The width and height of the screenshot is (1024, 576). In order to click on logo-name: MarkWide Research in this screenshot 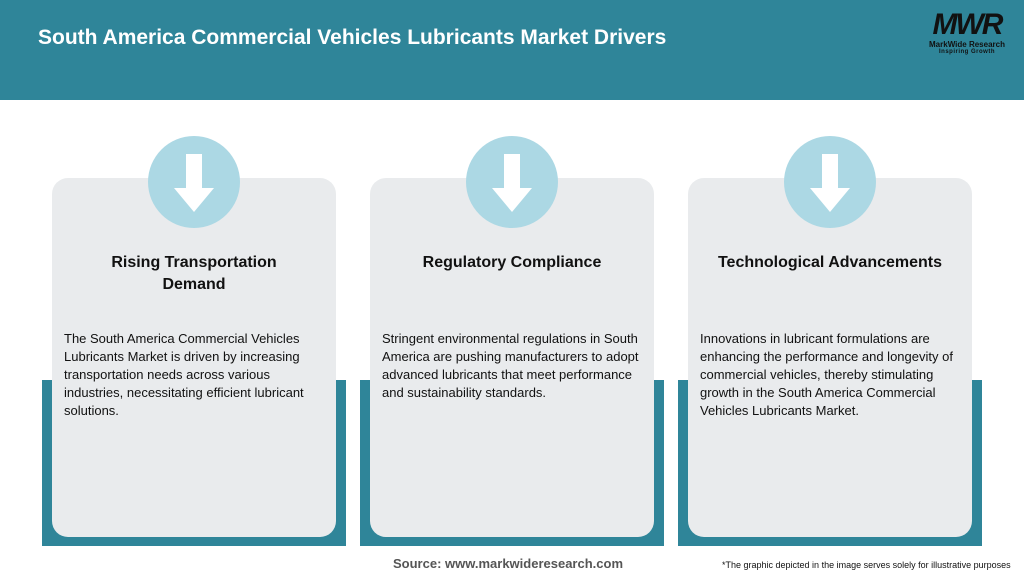, I will do `click(967, 44)`.